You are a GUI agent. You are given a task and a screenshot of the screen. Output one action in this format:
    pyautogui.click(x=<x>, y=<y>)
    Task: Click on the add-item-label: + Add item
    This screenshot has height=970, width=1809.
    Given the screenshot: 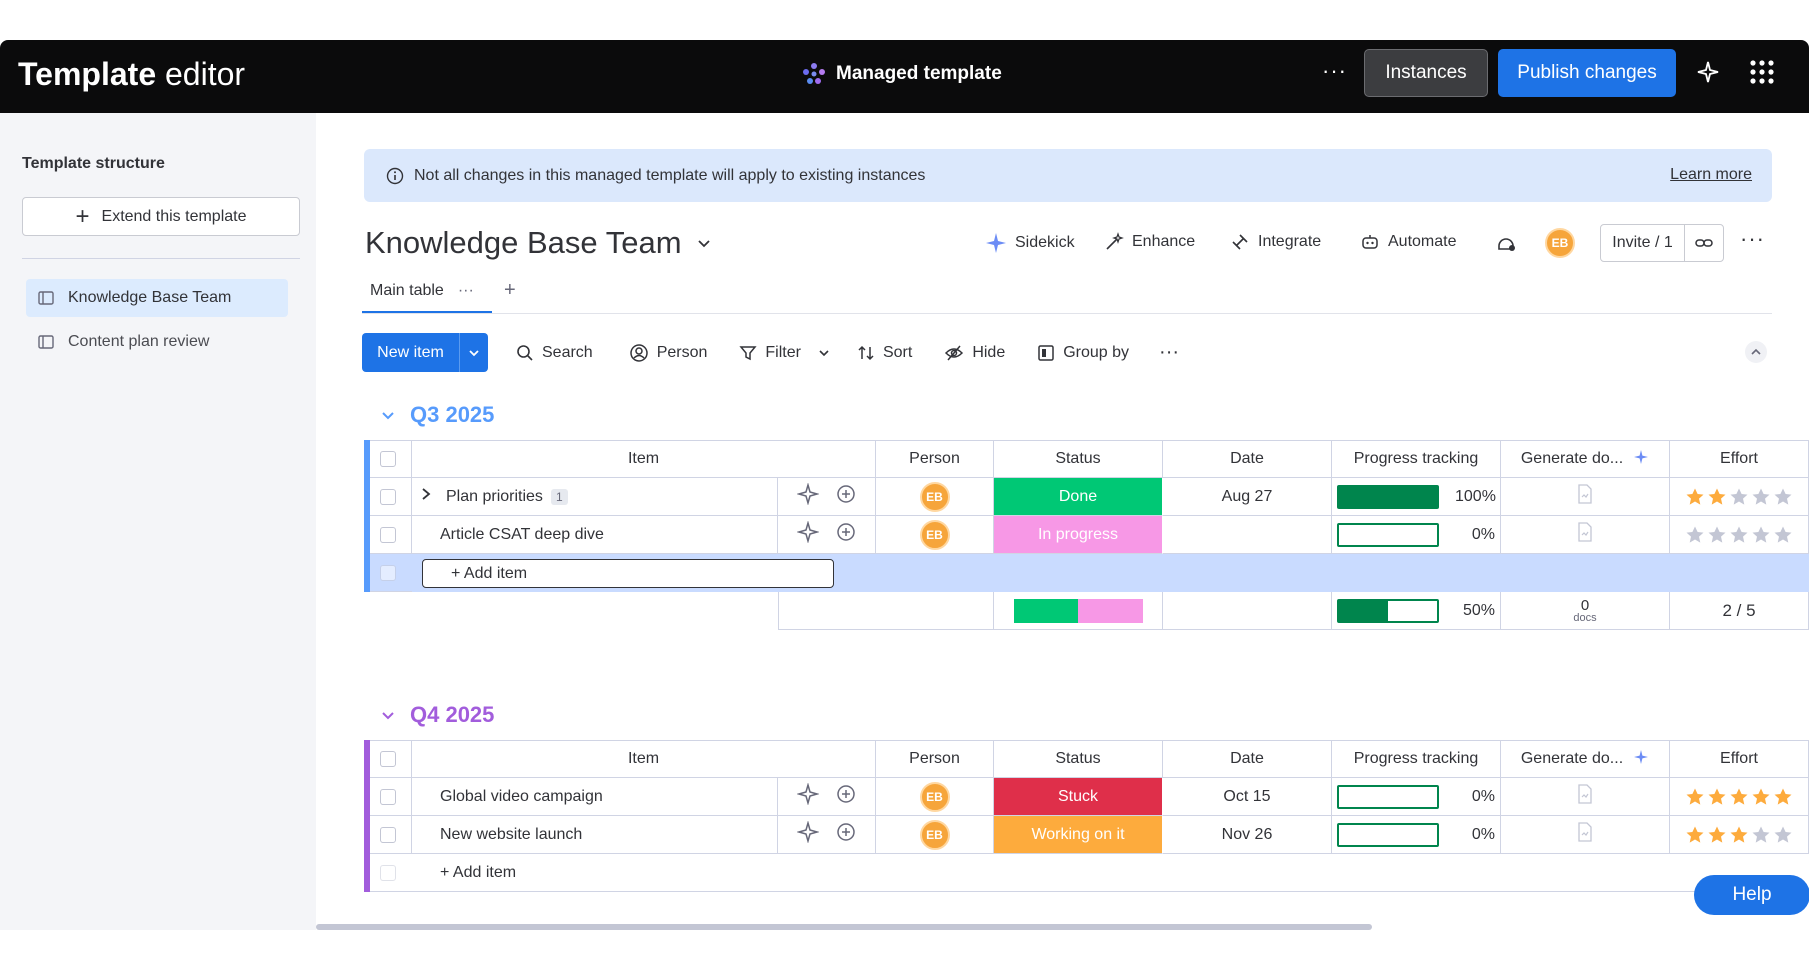 What is the action you would take?
    pyautogui.click(x=478, y=872)
    